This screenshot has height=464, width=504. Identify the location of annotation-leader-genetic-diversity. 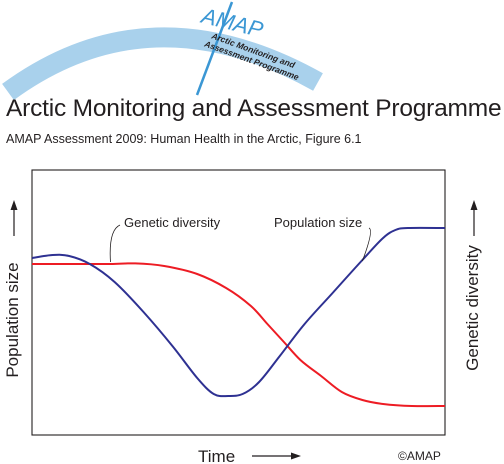
(115, 243).